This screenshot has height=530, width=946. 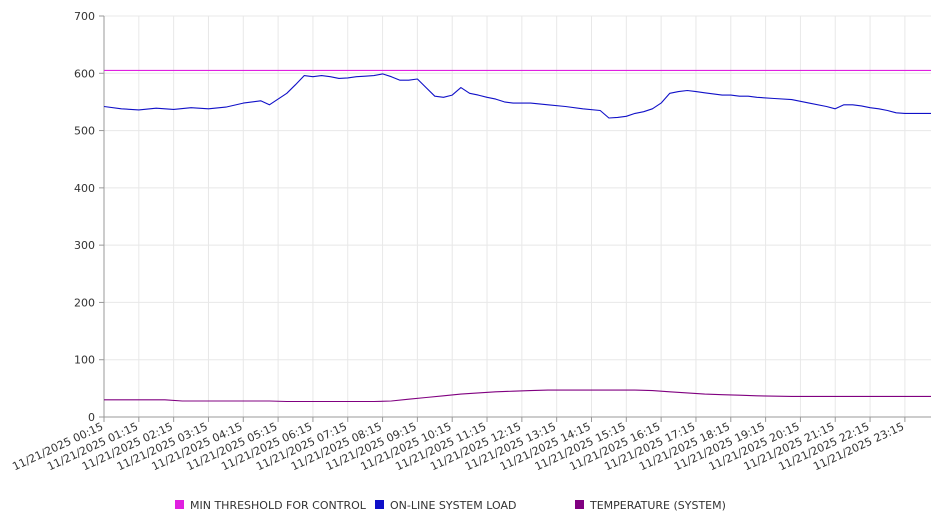 I want to click on y-tick-label: 200, so click(x=84, y=302).